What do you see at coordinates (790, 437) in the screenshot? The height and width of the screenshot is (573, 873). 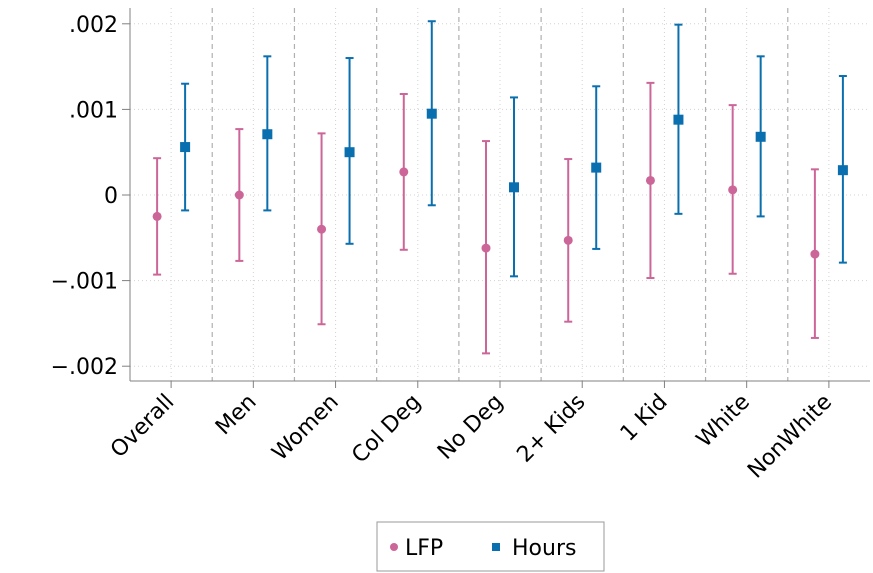 I see `x-tick-label: NonWhite` at bounding box center [790, 437].